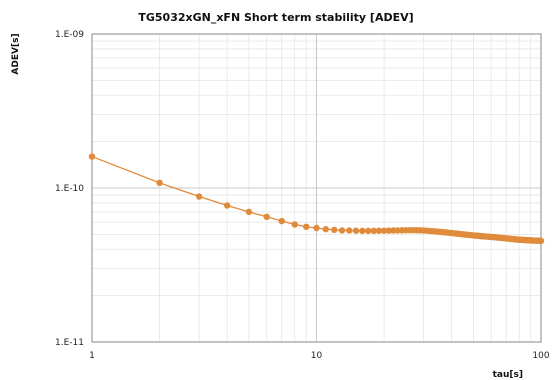 Image resolution: width=552 pixels, height=380 pixels. I want to click on y-tick-label: 1.E-11, so click(69, 343).